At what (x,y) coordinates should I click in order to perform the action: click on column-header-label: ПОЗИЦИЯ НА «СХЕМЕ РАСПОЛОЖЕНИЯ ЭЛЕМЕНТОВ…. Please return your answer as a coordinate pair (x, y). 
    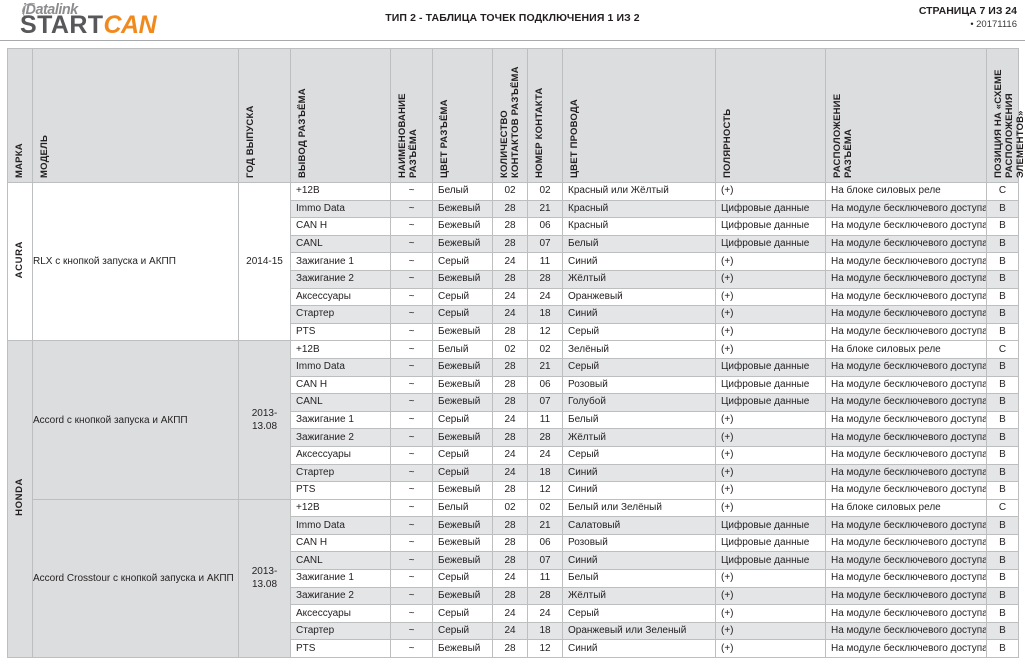
    Looking at the image, I should click on (1009, 123).